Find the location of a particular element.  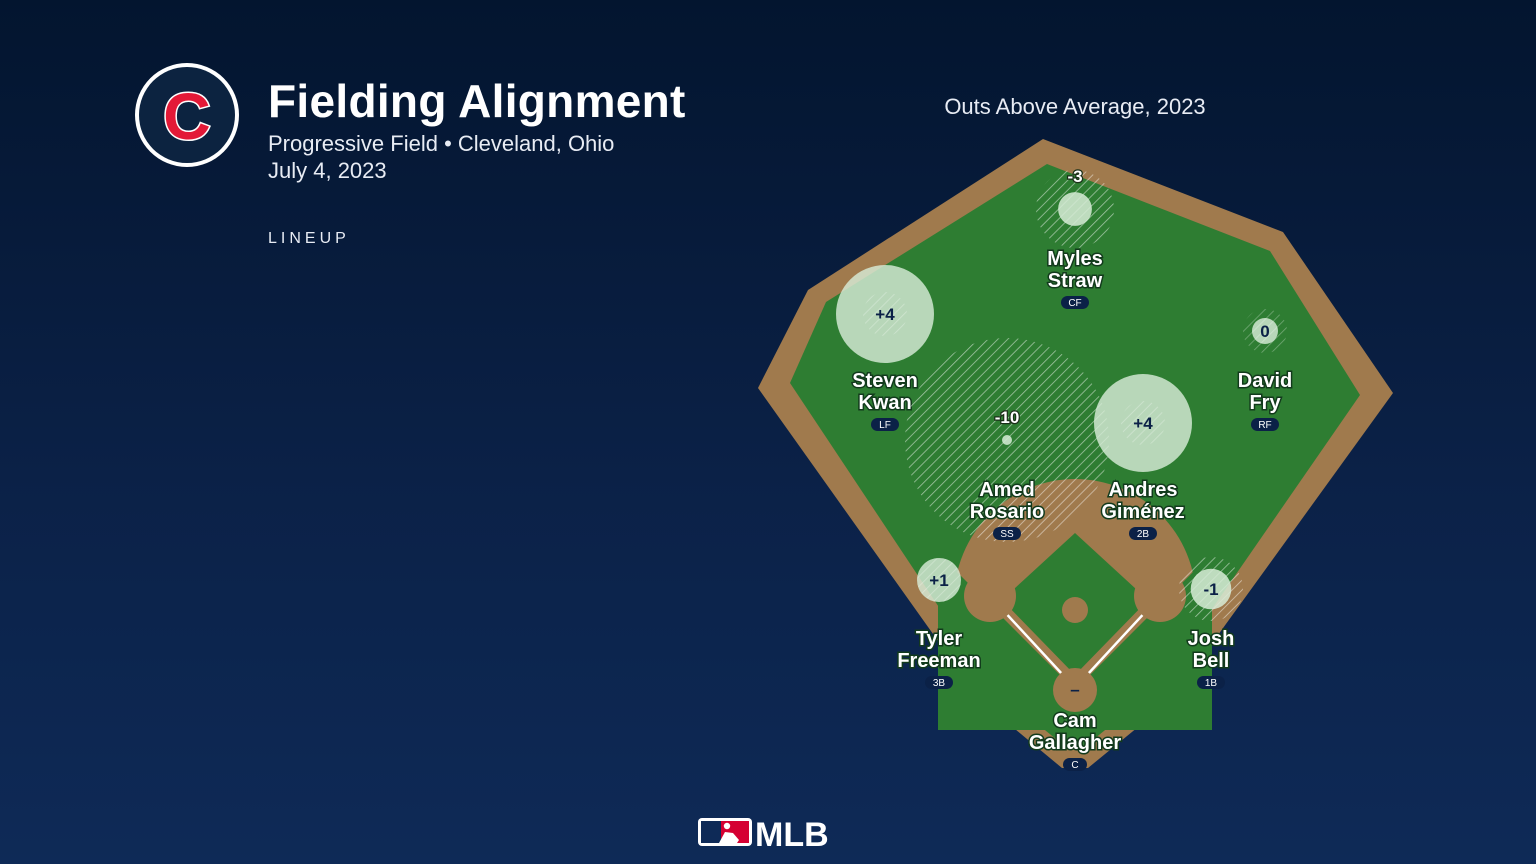

player-last-name: Freeman is located at coordinates (938, 661).